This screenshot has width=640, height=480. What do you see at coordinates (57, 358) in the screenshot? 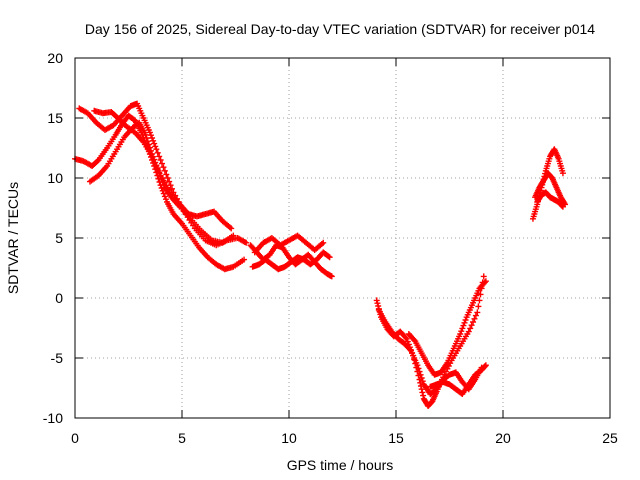
I see `y-tick-label: -5` at bounding box center [57, 358].